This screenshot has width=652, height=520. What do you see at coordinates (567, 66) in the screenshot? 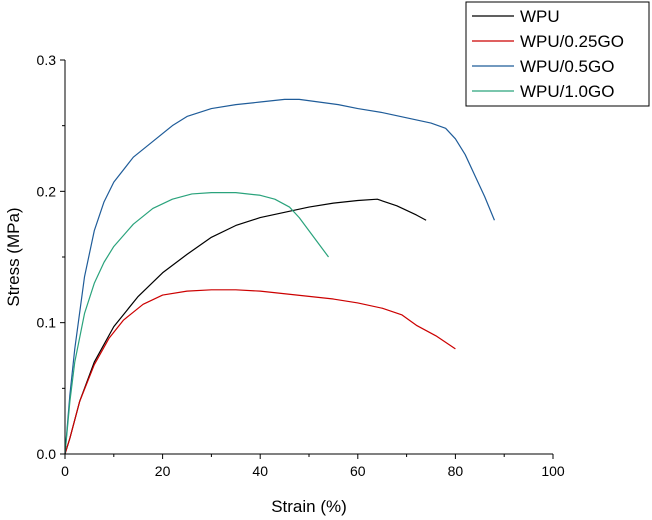
I see `legend-label: WPU/0.5GO` at bounding box center [567, 66].